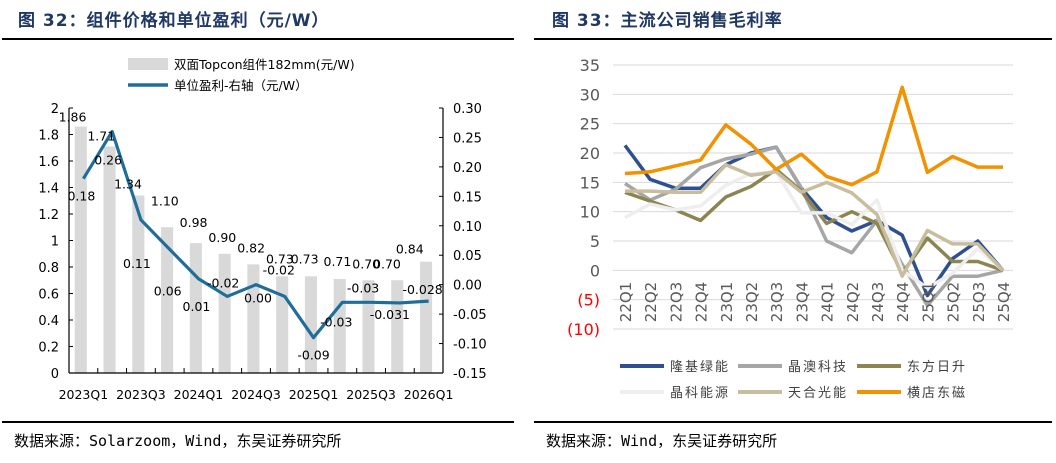  I want to click on y-tick-label: 25, so click(590, 124).